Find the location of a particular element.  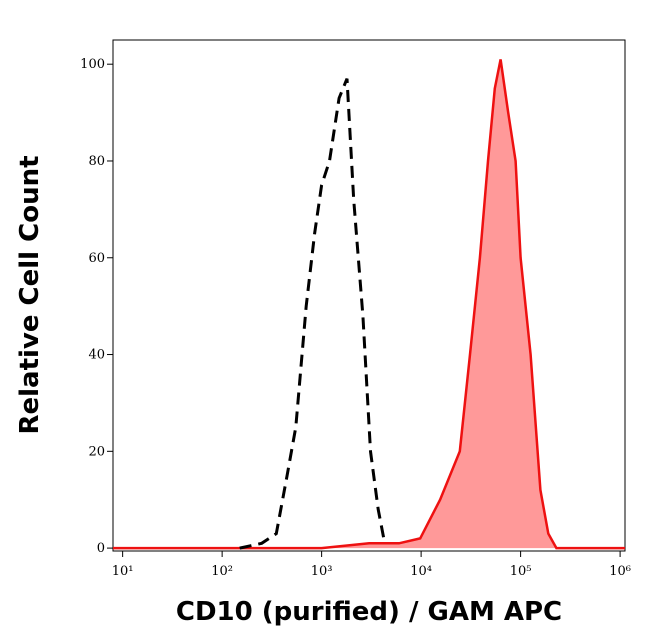

y-tick-label: 40 is located at coordinates (96, 355).